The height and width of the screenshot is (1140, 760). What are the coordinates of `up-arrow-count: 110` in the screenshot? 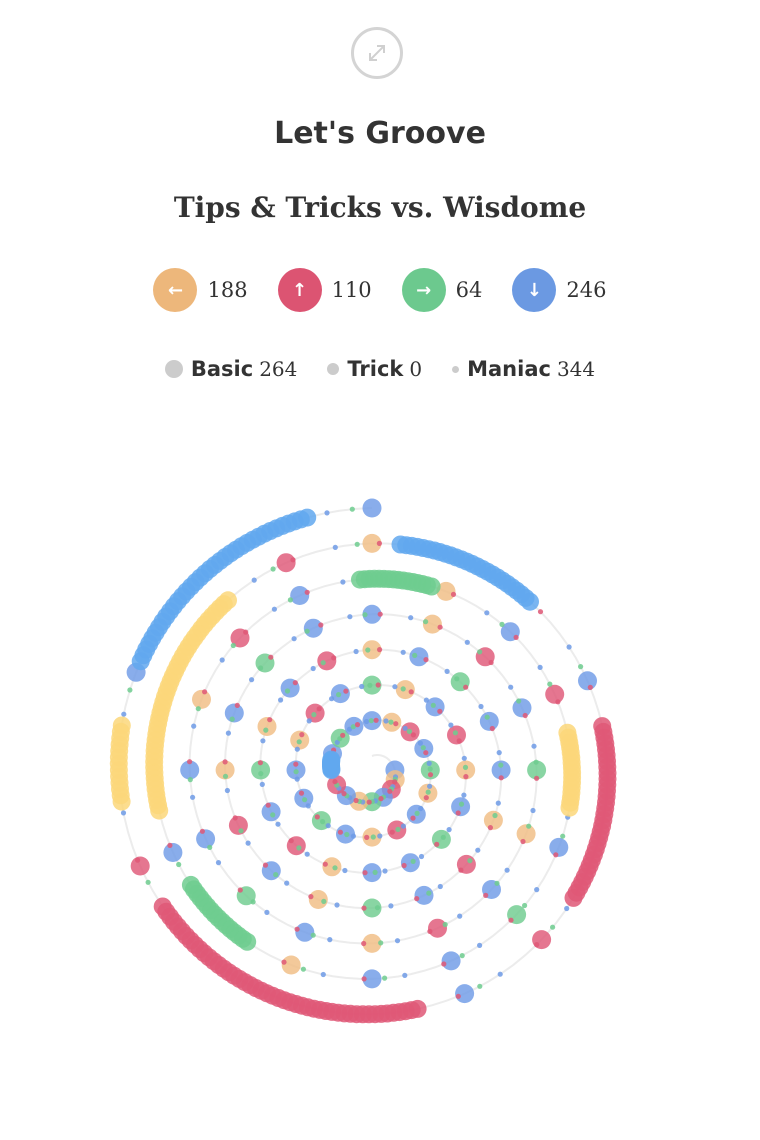 It's located at (351, 290).